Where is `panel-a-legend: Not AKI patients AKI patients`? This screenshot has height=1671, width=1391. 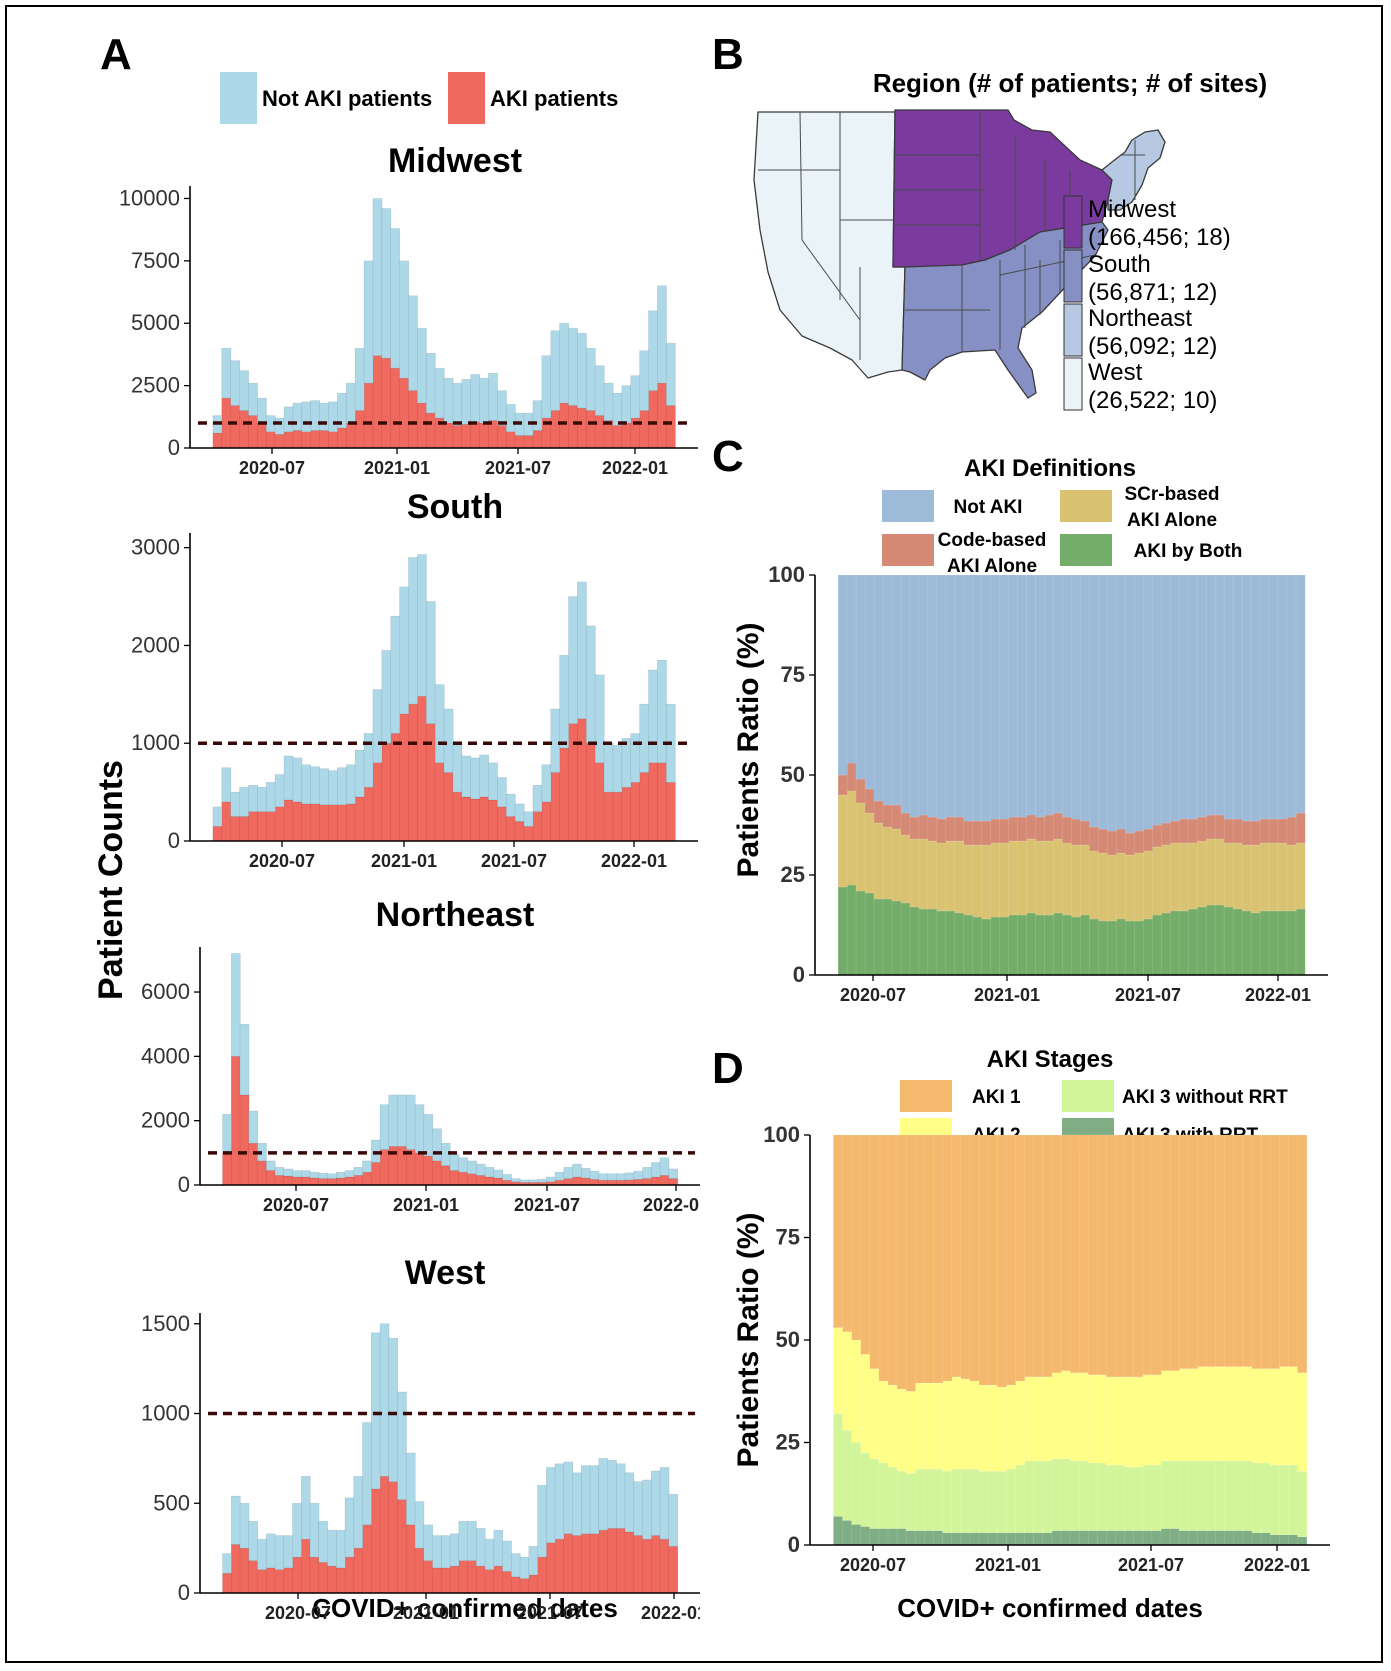 panel-a-legend: Not AKI patients AKI patients is located at coordinates (419, 98).